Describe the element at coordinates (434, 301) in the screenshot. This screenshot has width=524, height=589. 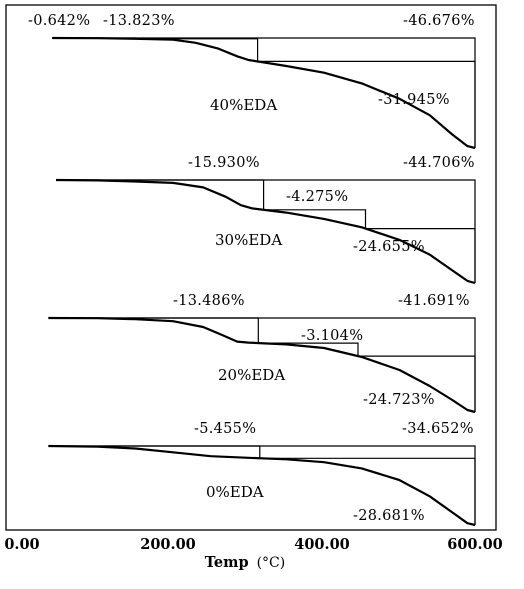
I see `step-percent-label: -41.691%` at that location.